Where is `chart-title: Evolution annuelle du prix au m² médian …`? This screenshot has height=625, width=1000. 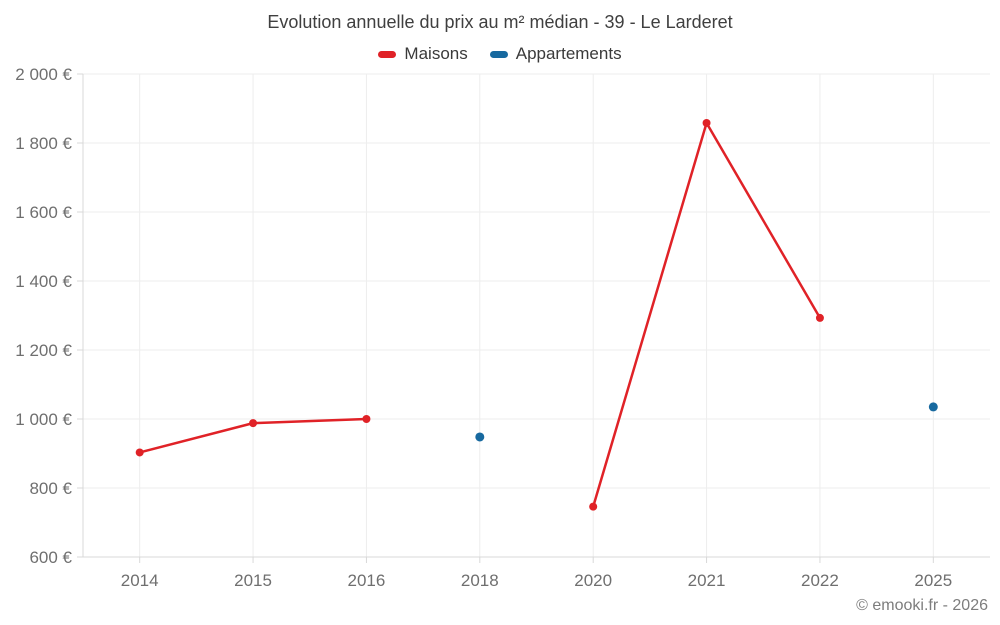 chart-title: Evolution annuelle du prix au m² médian … is located at coordinates (500, 22).